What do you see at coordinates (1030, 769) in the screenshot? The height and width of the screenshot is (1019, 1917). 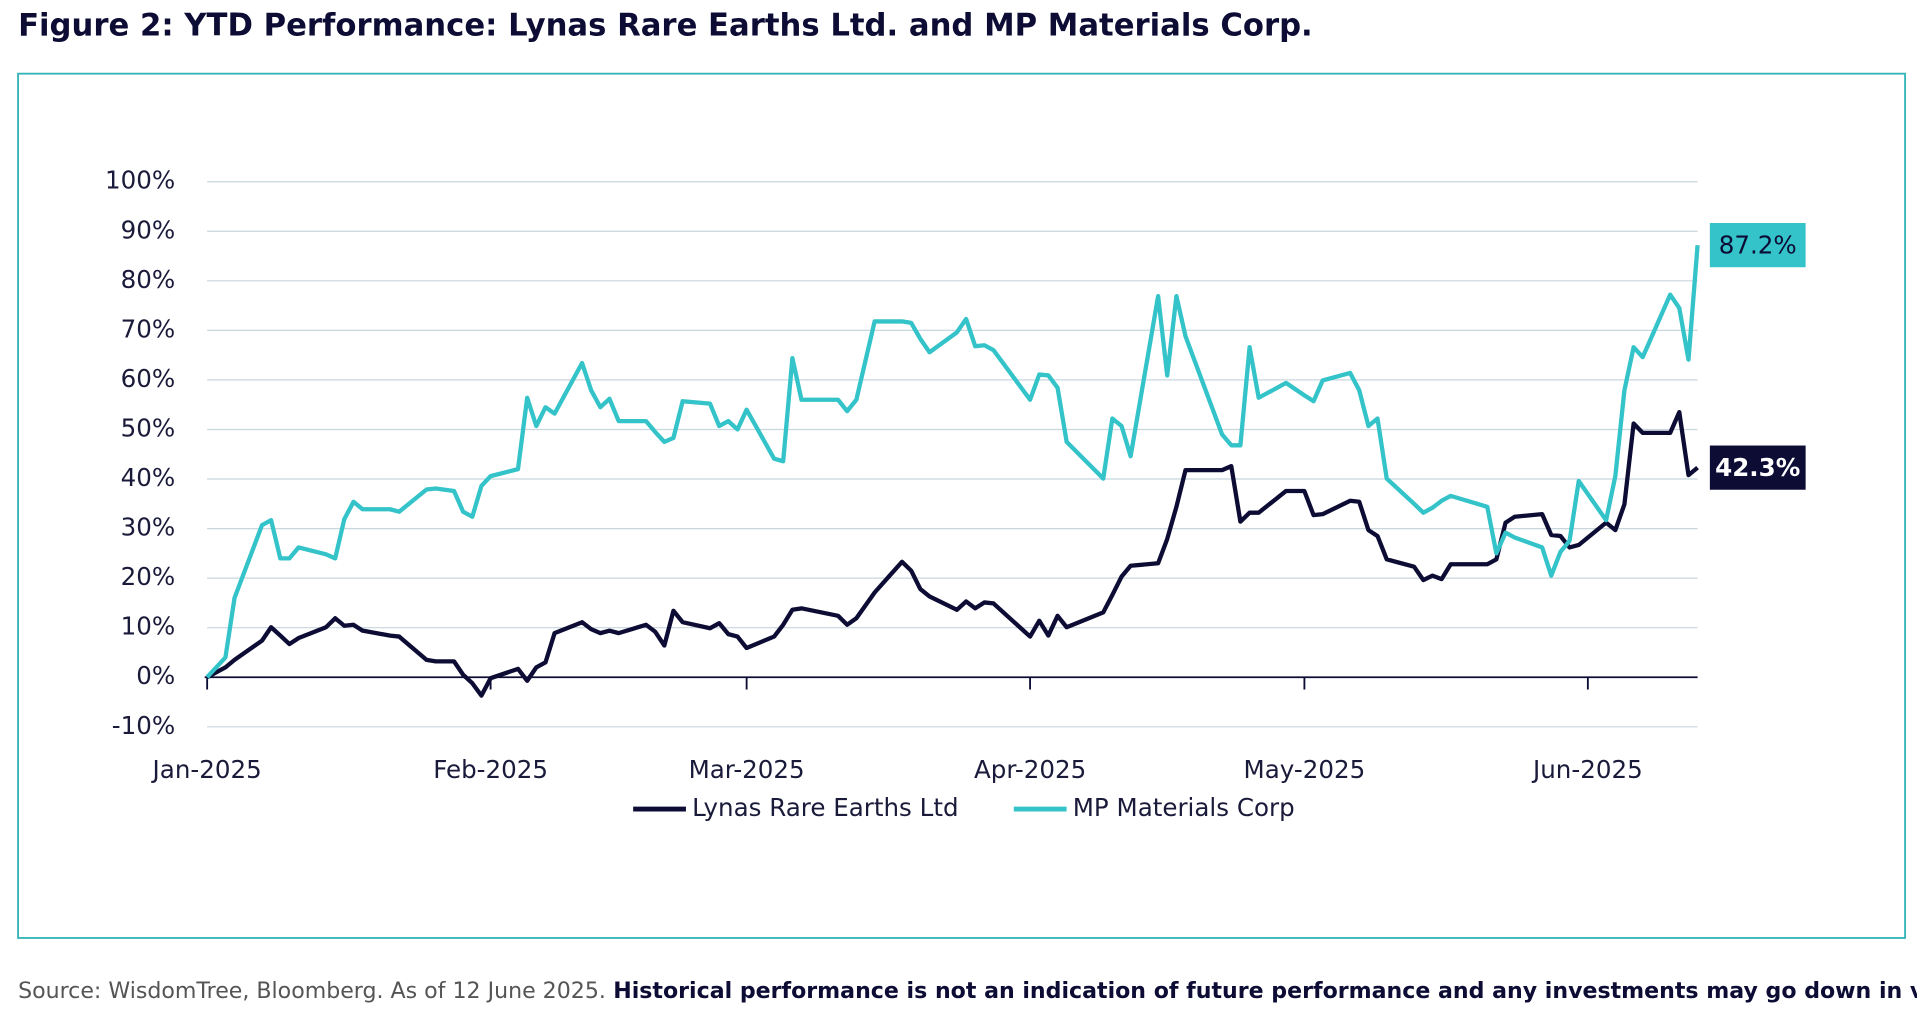 I see `x-tick-label: Apr-2025` at bounding box center [1030, 769].